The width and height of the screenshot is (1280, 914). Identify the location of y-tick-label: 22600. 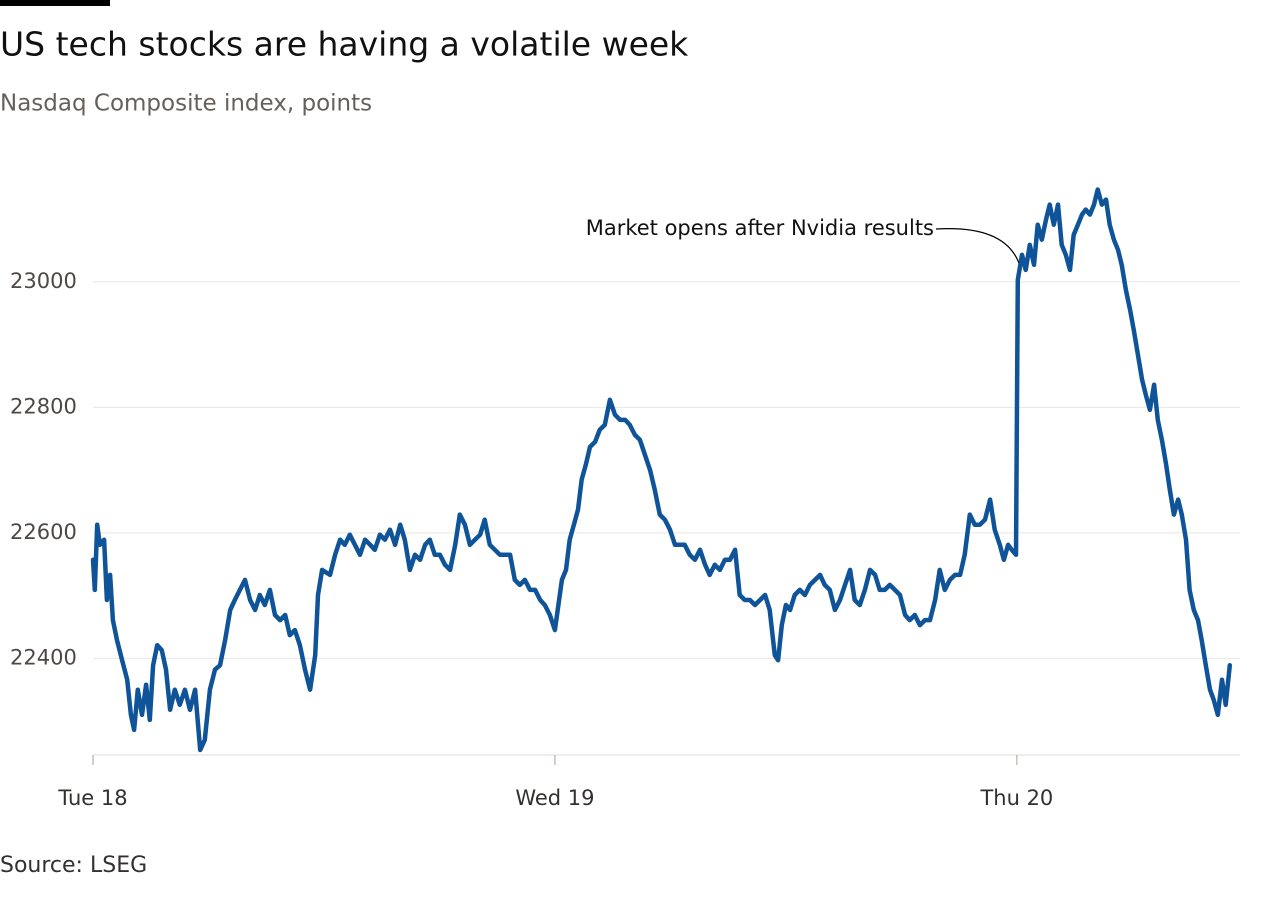
(43, 532).